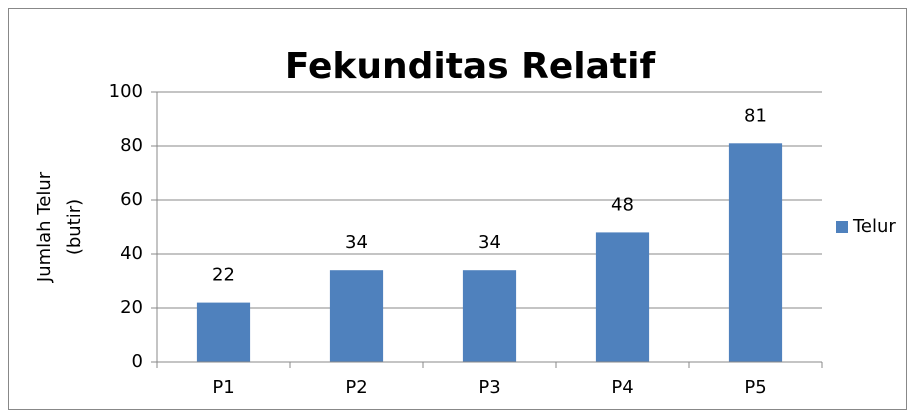  What do you see at coordinates (223, 275) in the screenshot?
I see `data-label: 22` at bounding box center [223, 275].